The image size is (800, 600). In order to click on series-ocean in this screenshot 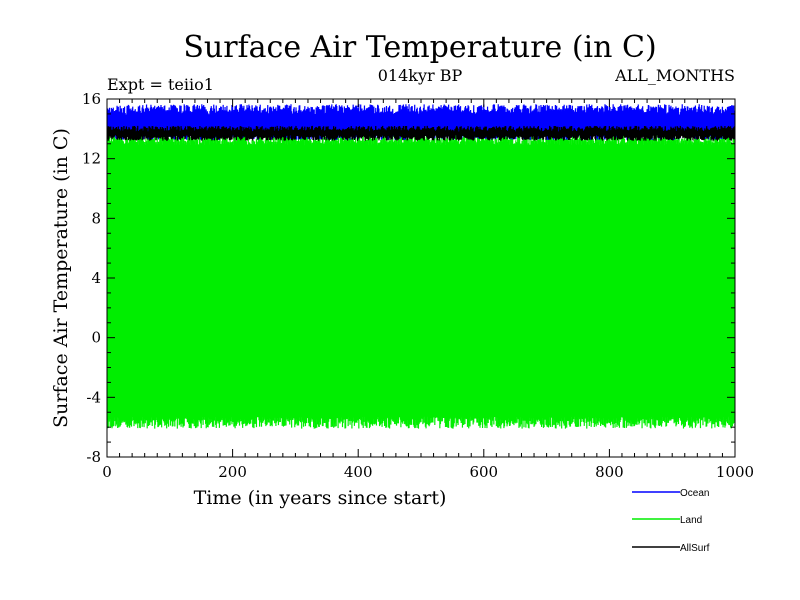, I will do `click(421, 122)`.